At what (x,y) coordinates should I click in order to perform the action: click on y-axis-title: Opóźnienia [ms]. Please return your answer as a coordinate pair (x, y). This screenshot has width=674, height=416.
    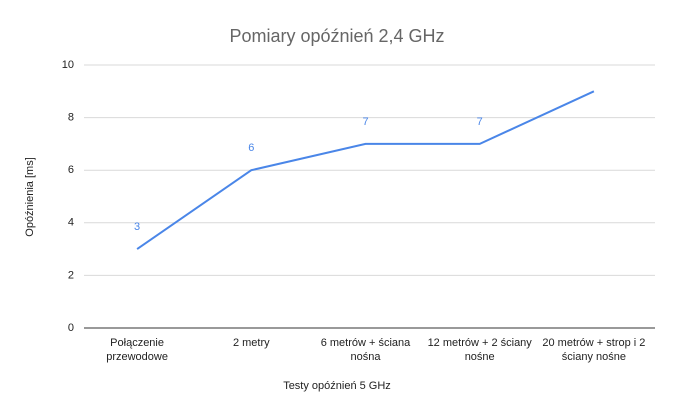
    Looking at the image, I should click on (30, 196).